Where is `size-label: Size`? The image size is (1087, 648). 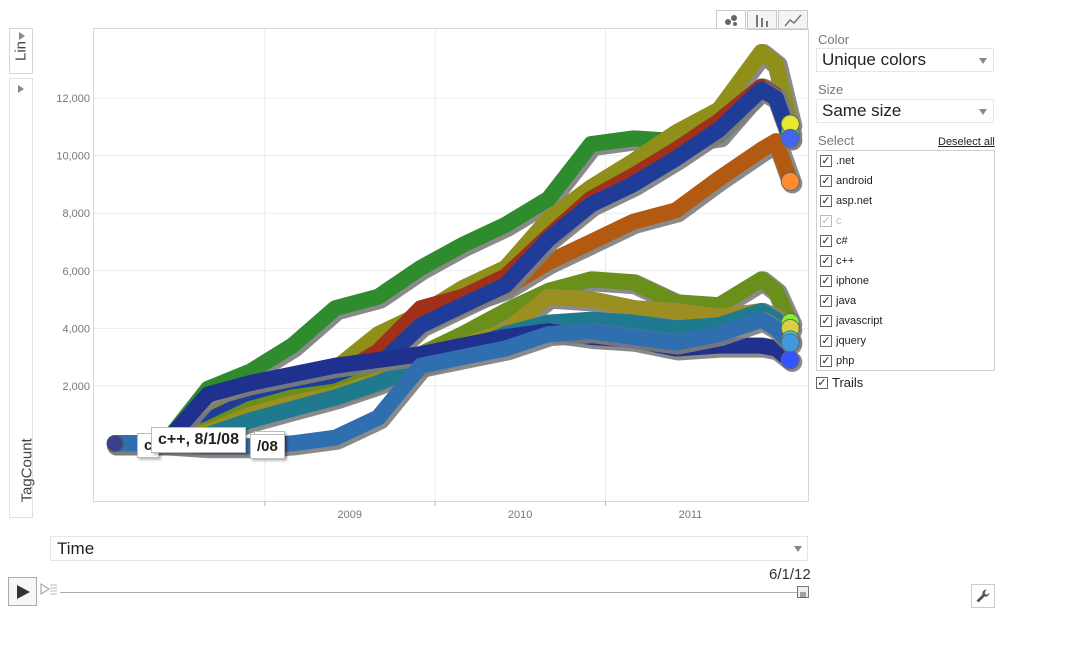 size-label: Size is located at coordinates (831, 89).